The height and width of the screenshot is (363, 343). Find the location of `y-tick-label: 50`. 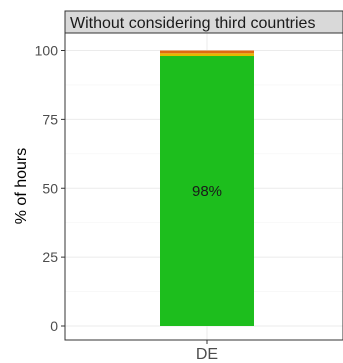

y-tick-label: 50 is located at coordinates (50, 188).